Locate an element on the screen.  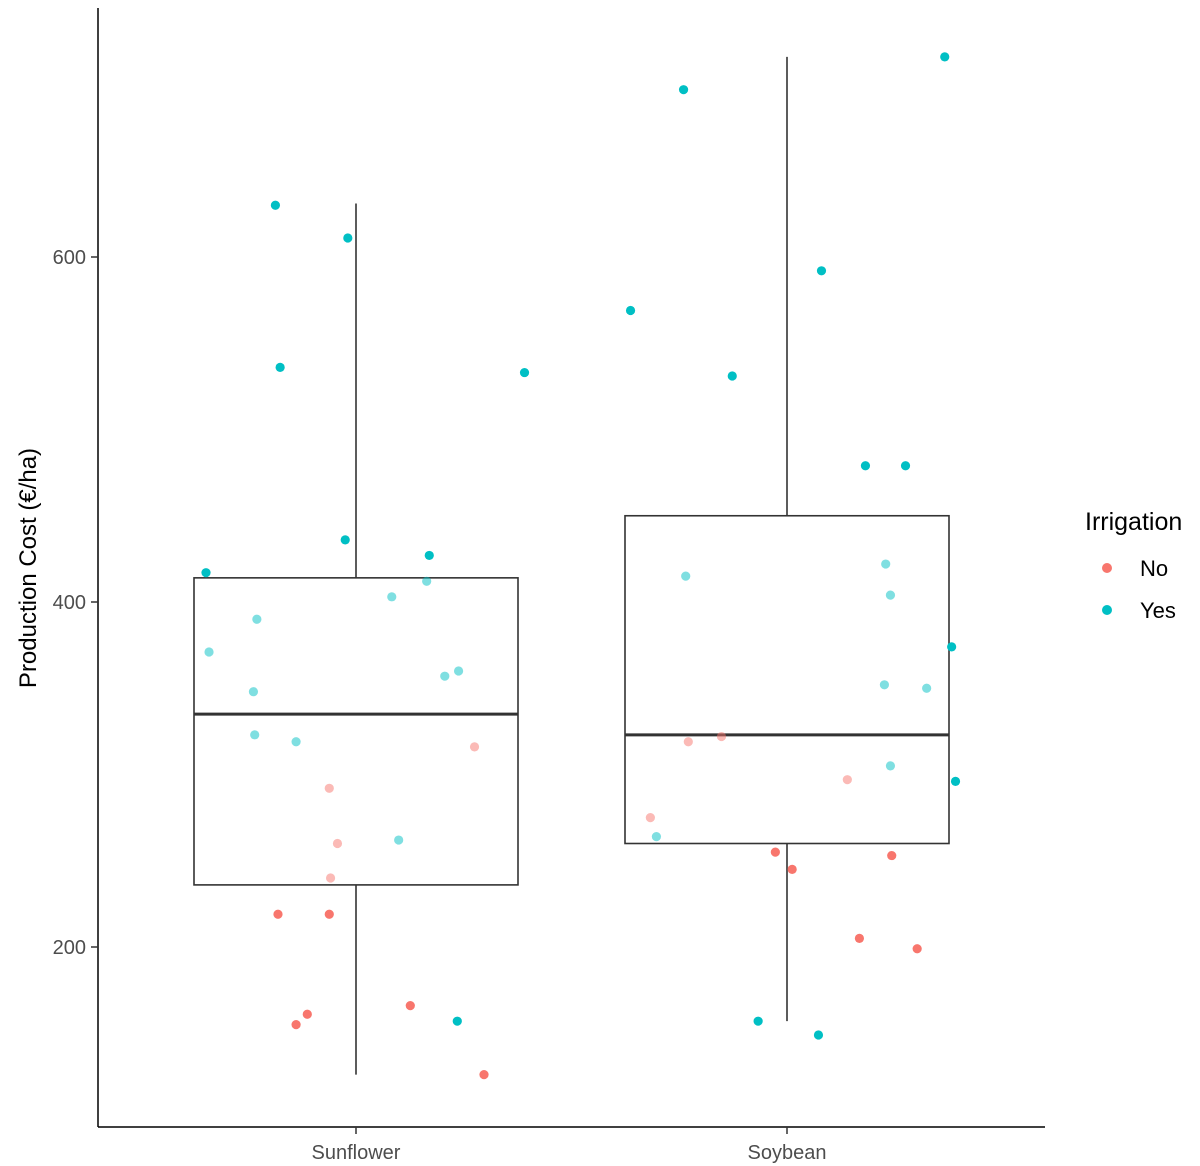
legend-entry-no: No is located at coordinates (1135, 568).